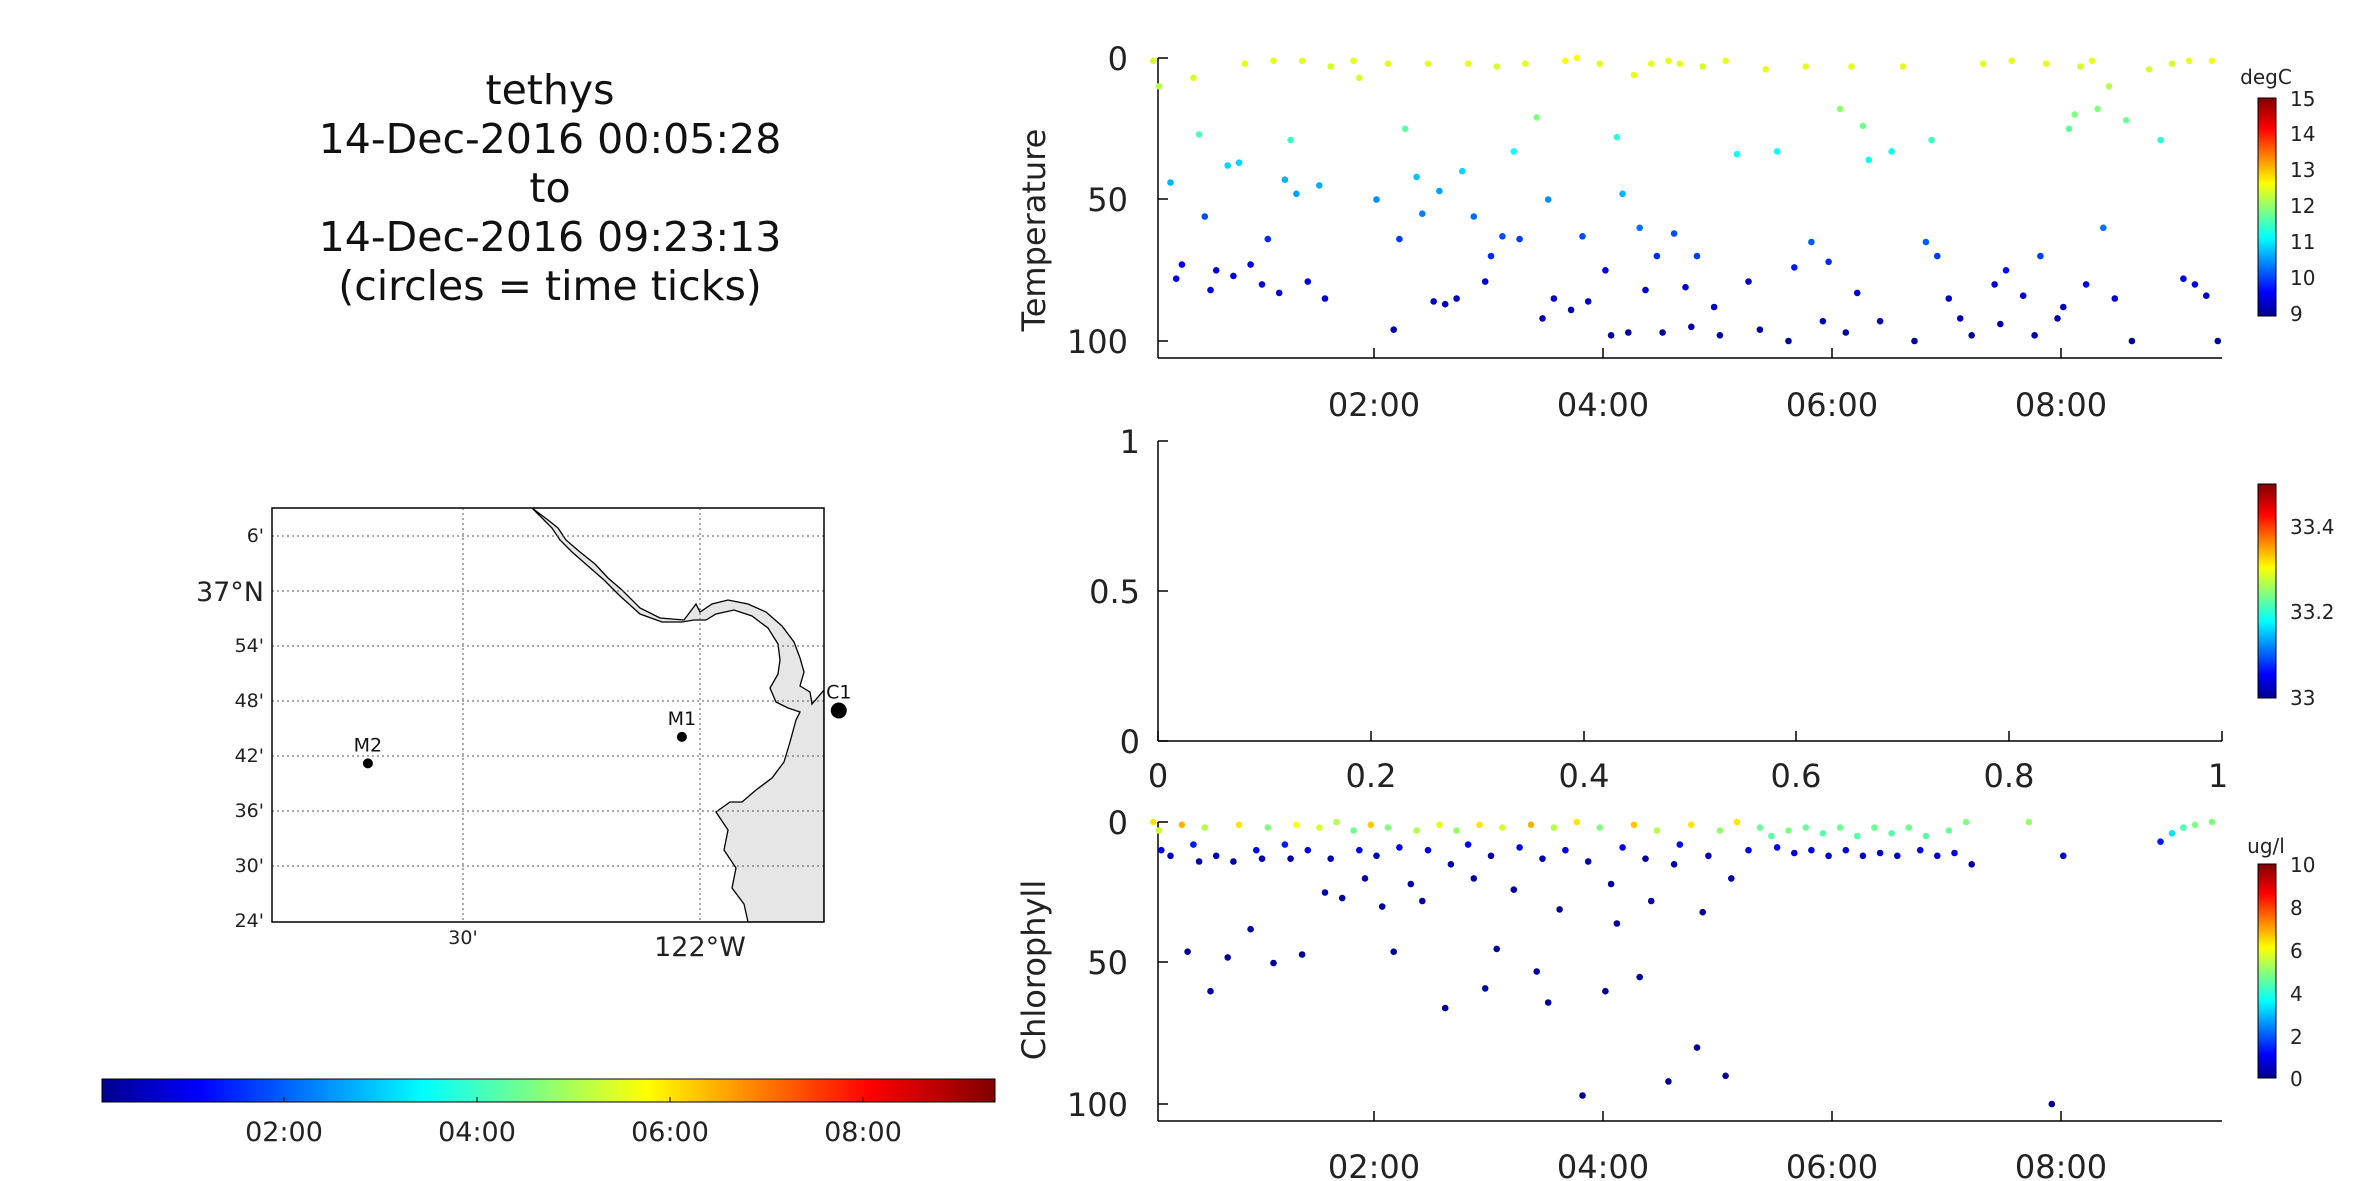 The width and height of the screenshot is (2362, 1181). Describe the element at coordinates (2296, 314) in the screenshot. I see `colorbar-tick-label: 9` at that location.